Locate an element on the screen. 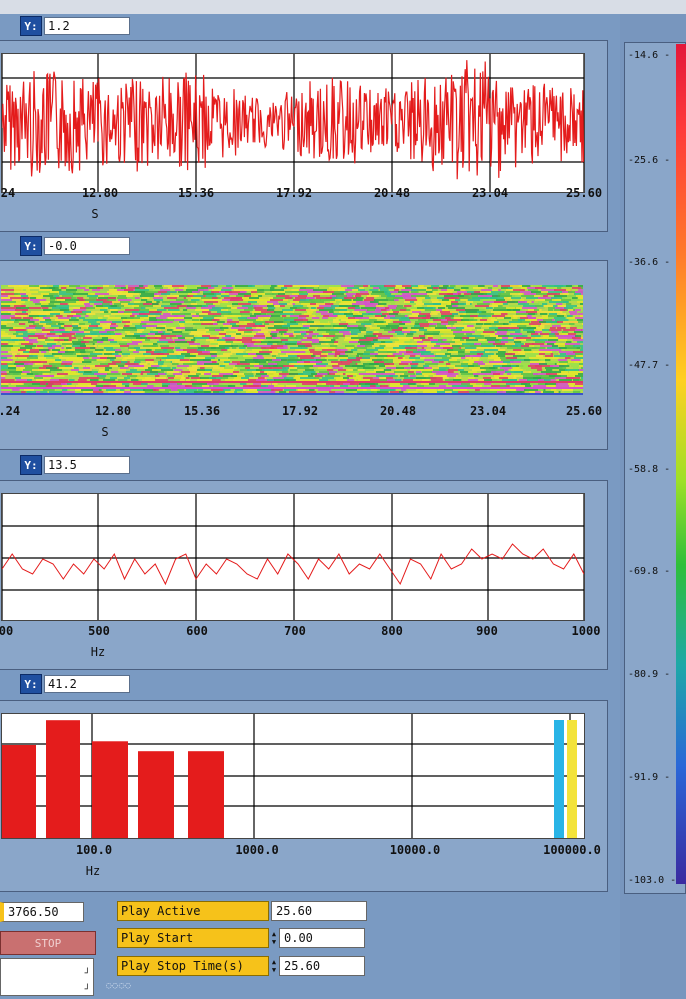 Image resolution: width=686 pixels, height=999 pixels. stop-button: STOP is located at coordinates (48, 943).